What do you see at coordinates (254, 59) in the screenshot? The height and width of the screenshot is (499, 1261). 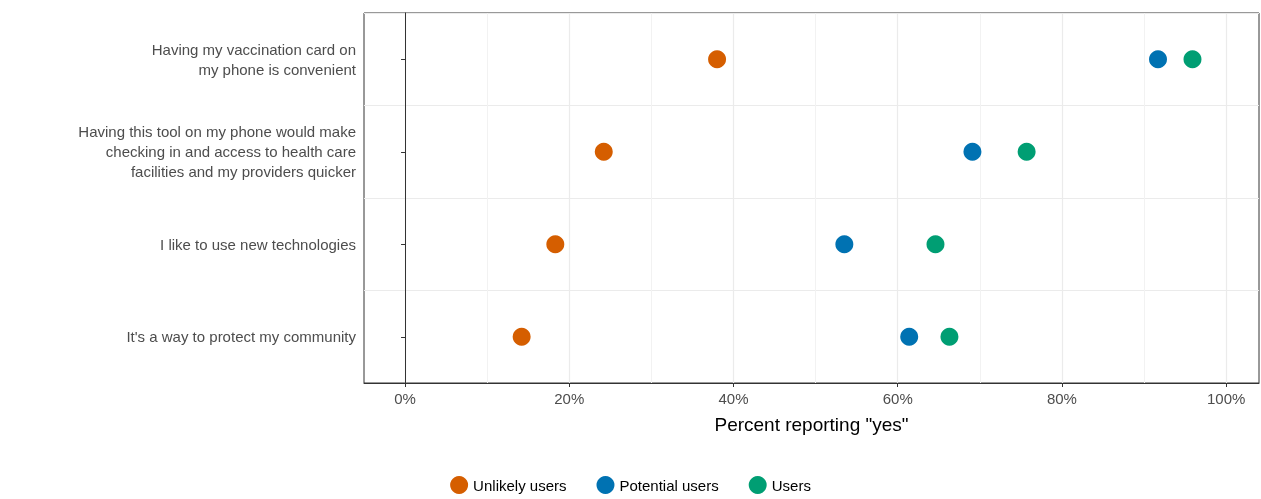 I see `y-tick-label: Having my vaccination card on my phone is convenient` at bounding box center [254, 59].